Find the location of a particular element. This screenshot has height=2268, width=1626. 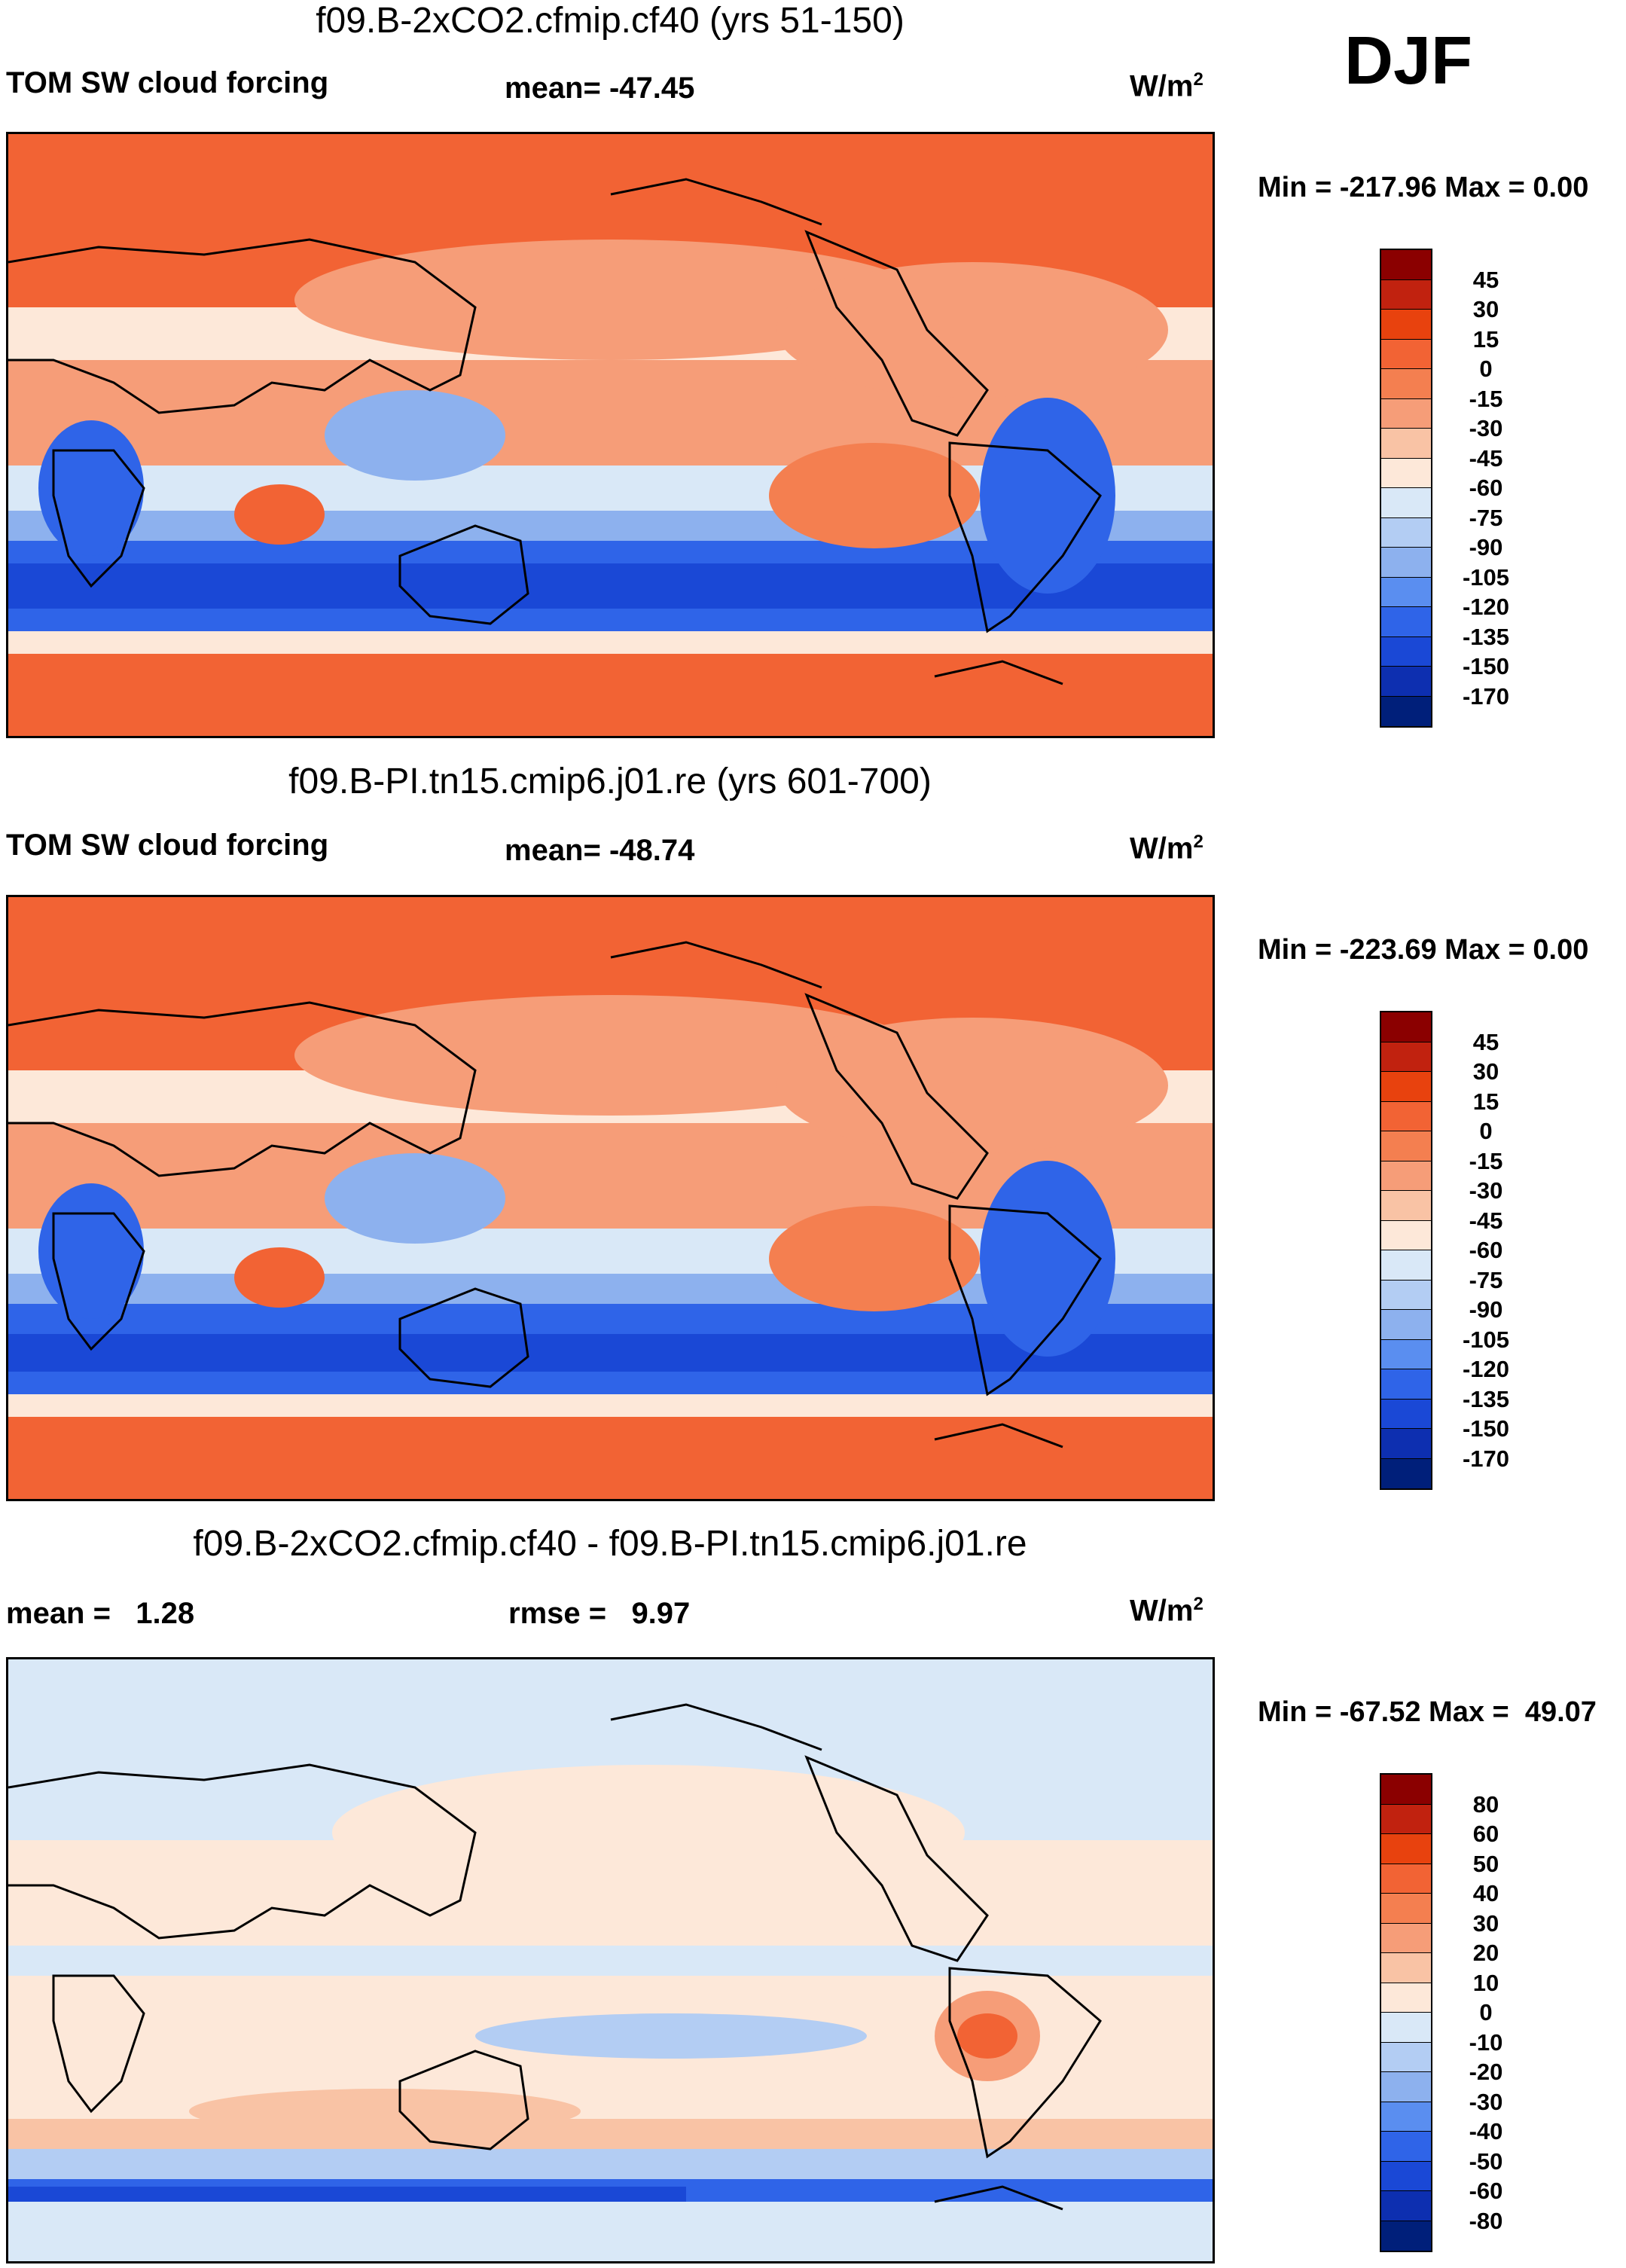

panel-1-minmax: Min = -217.96 Max = 0.00 is located at coordinates (1423, 188).